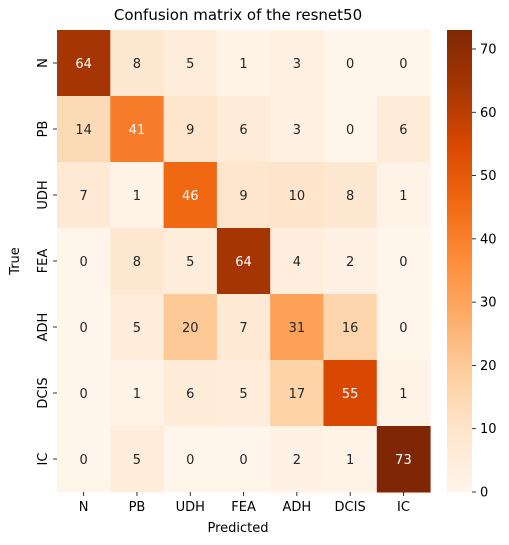  I want to click on colorbar-tick-label: 50, so click(488, 176).